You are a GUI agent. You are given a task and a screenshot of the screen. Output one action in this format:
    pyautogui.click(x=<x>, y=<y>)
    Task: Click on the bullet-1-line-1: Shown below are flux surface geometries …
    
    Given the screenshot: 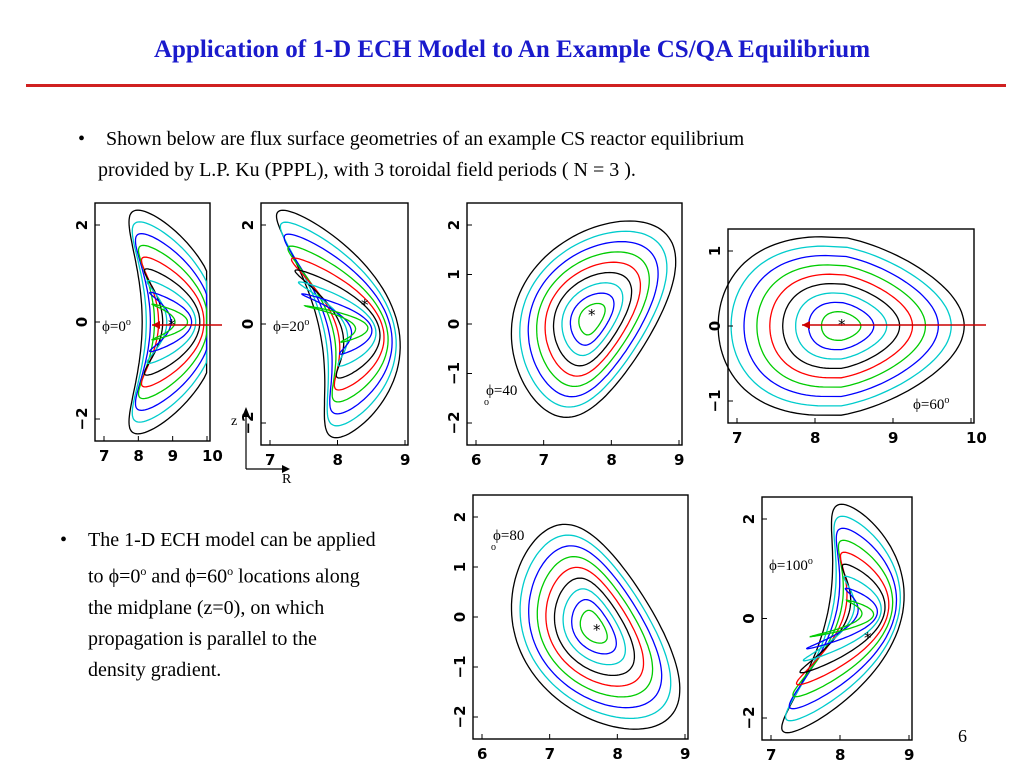 What is the action you would take?
    pyautogui.click(x=425, y=139)
    